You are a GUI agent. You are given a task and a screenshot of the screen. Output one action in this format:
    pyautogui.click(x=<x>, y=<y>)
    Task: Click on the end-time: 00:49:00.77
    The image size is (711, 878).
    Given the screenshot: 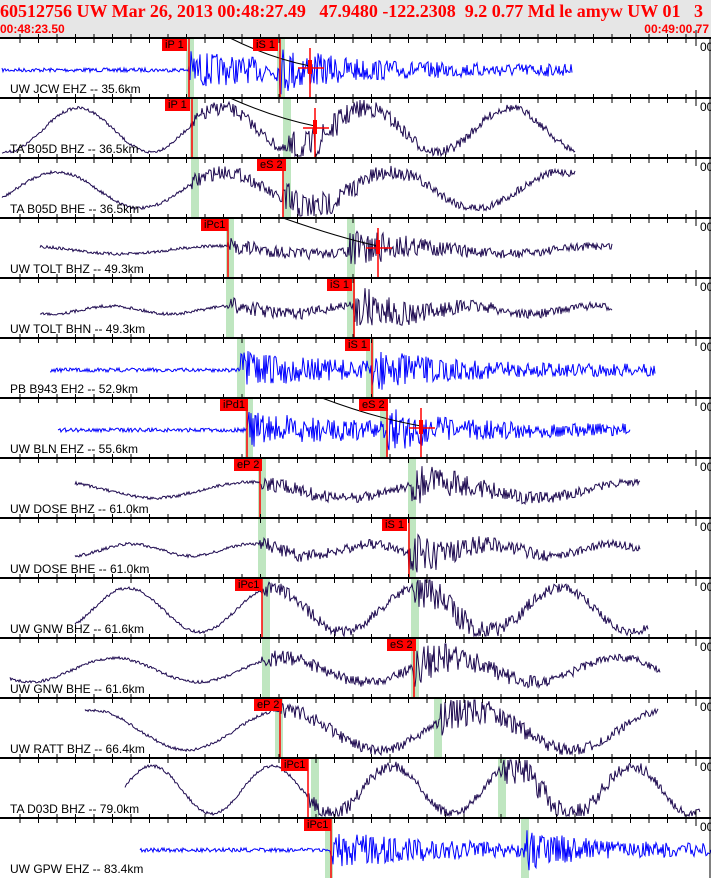 What is the action you would take?
    pyautogui.click(x=676, y=29)
    